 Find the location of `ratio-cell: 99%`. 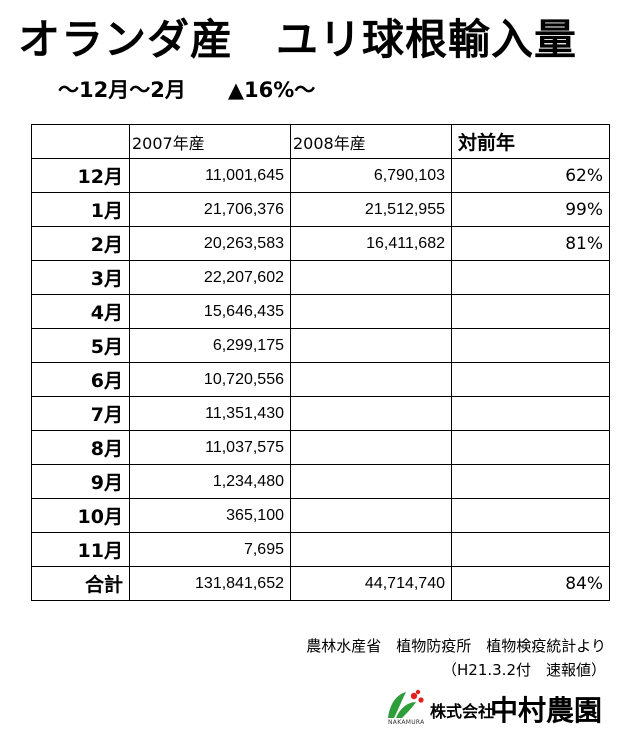

ratio-cell: 99% is located at coordinates (530, 209).